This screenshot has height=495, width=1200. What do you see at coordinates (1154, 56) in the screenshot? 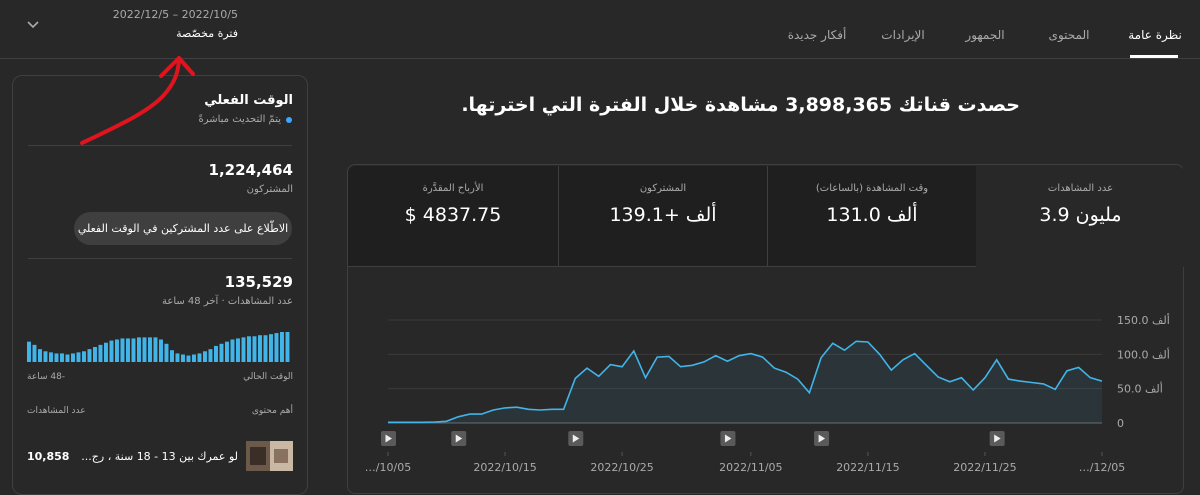
I see `active-tab-indicator` at bounding box center [1154, 56].